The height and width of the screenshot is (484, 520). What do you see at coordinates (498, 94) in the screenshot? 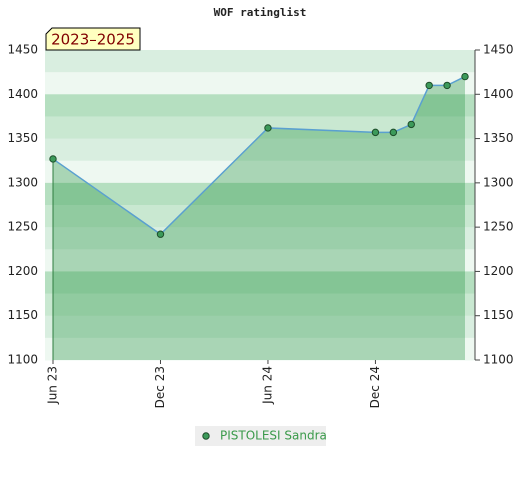
I see `y2-tick-label: 1400` at bounding box center [498, 94].